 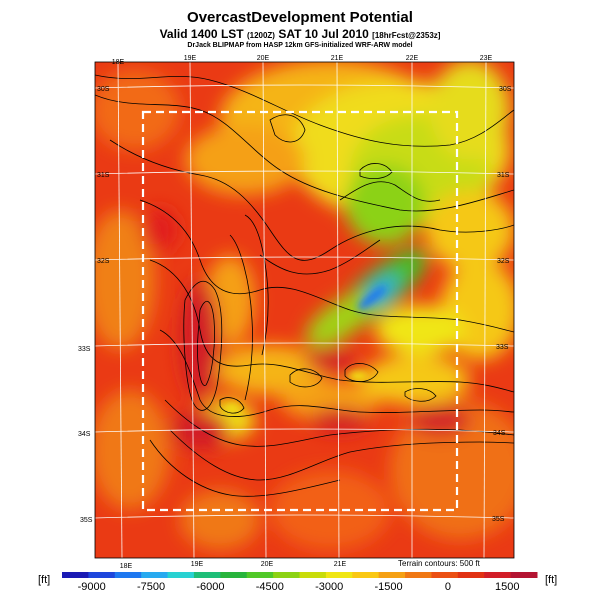 What do you see at coordinates (503, 175) in the screenshot?
I see `right-lat-label: 31S` at bounding box center [503, 175].